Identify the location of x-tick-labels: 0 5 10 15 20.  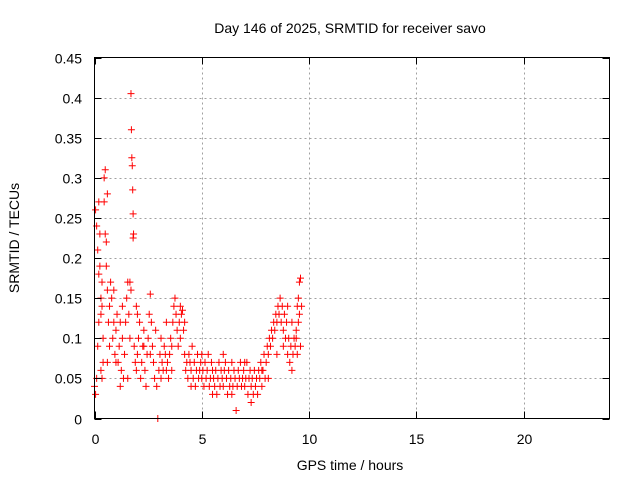
(312, 439).